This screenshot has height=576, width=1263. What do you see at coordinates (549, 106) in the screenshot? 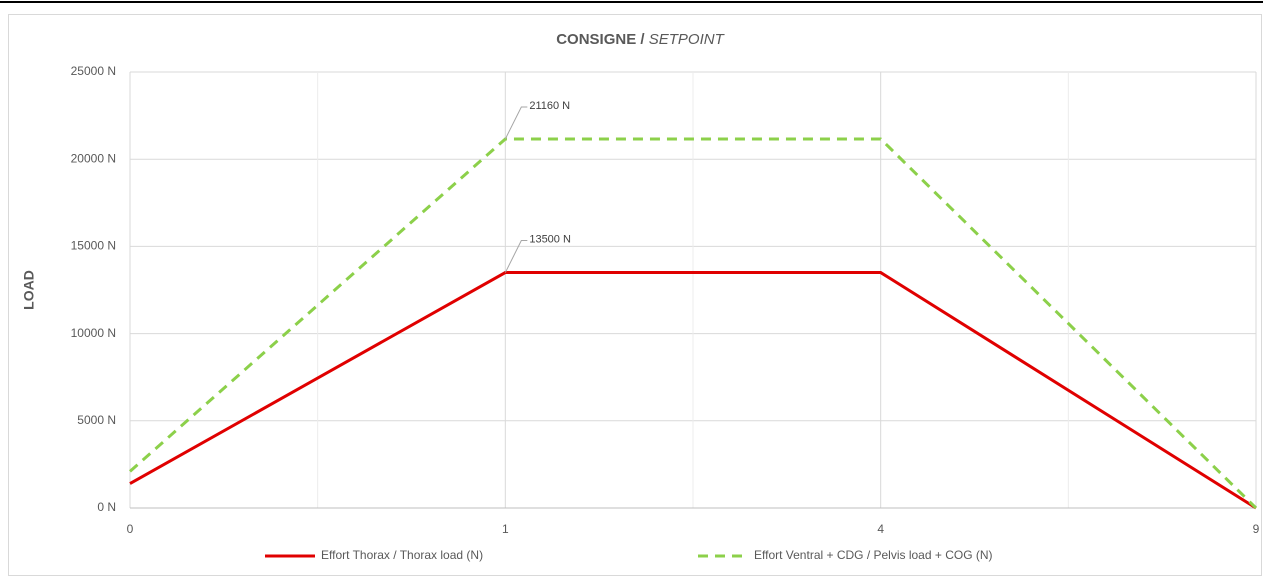
I see `data-label: 21160 N` at bounding box center [549, 106].